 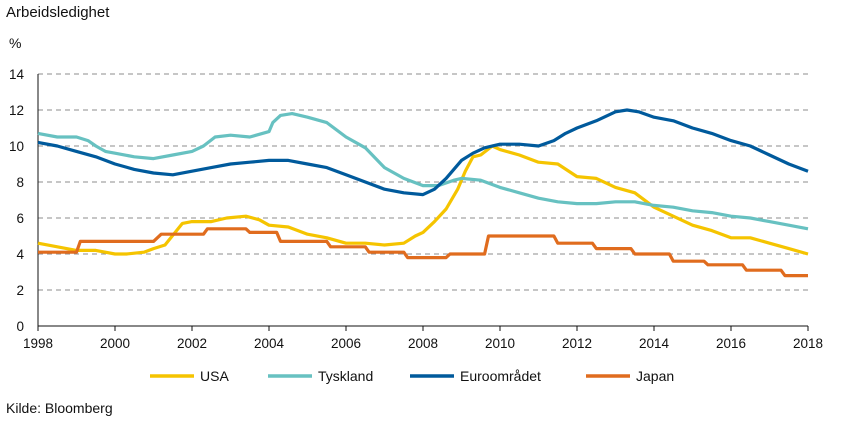 What do you see at coordinates (59, 408) in the screenshot?
I see `source-note: Kilde: Bloomberg` at bounding box center [59, 408].